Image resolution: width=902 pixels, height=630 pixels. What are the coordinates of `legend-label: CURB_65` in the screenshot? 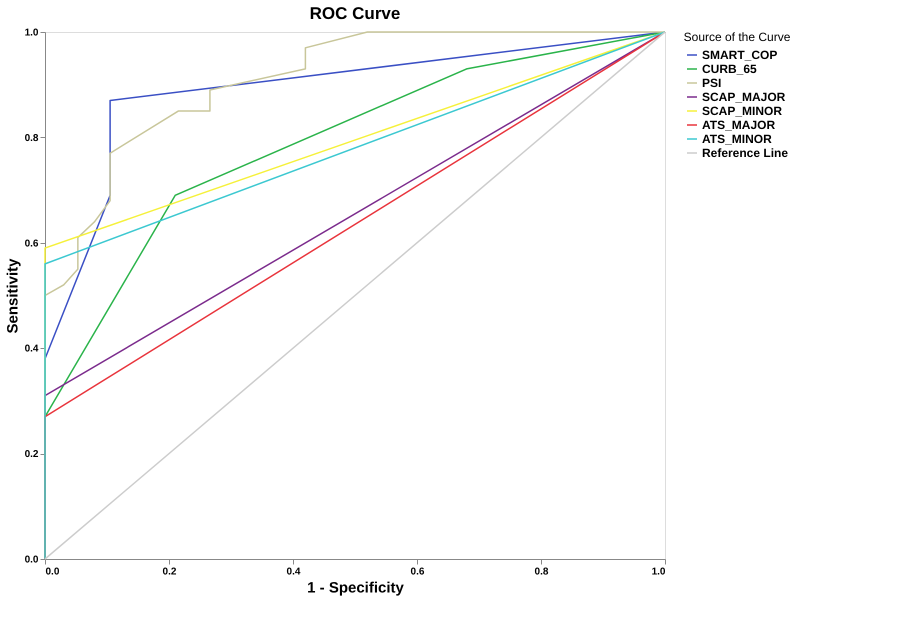 It's located at (730, 69).